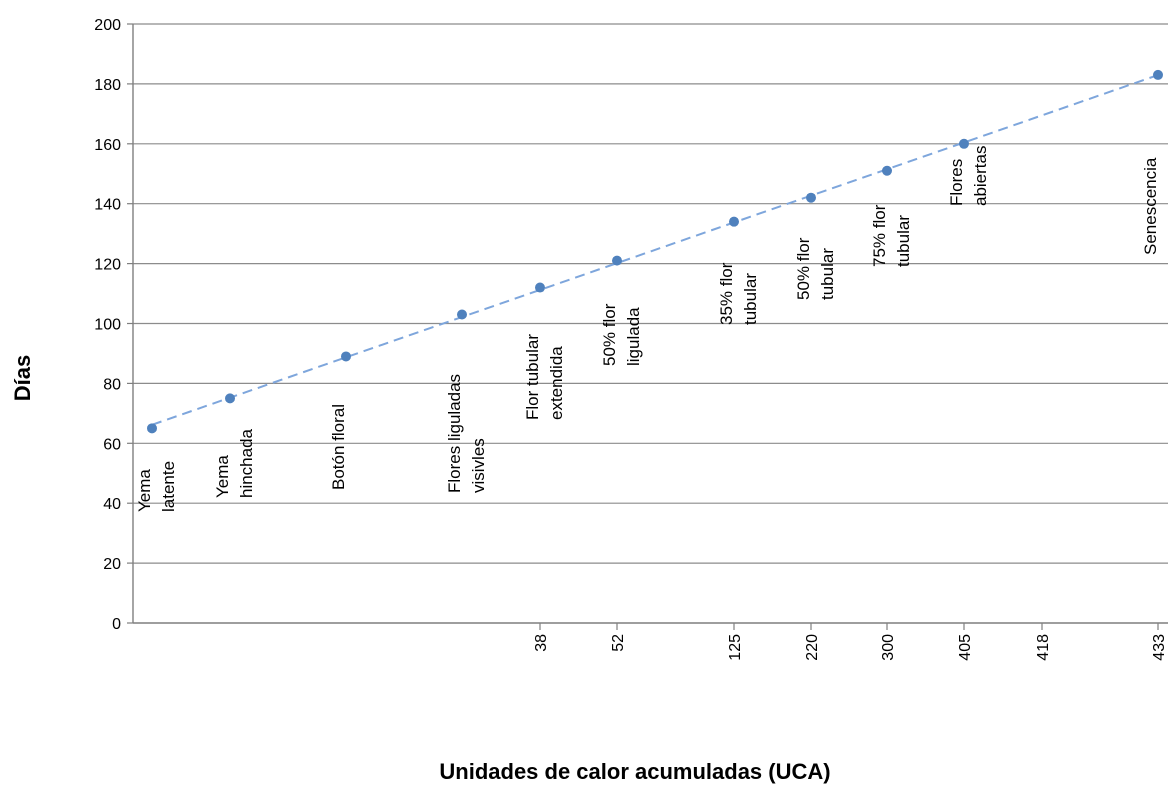  Describe the element at coordinates (850, 647) in the screenshot. I see `x-tick-labels: 38 52 125 220 300 405 418 433` at that location.